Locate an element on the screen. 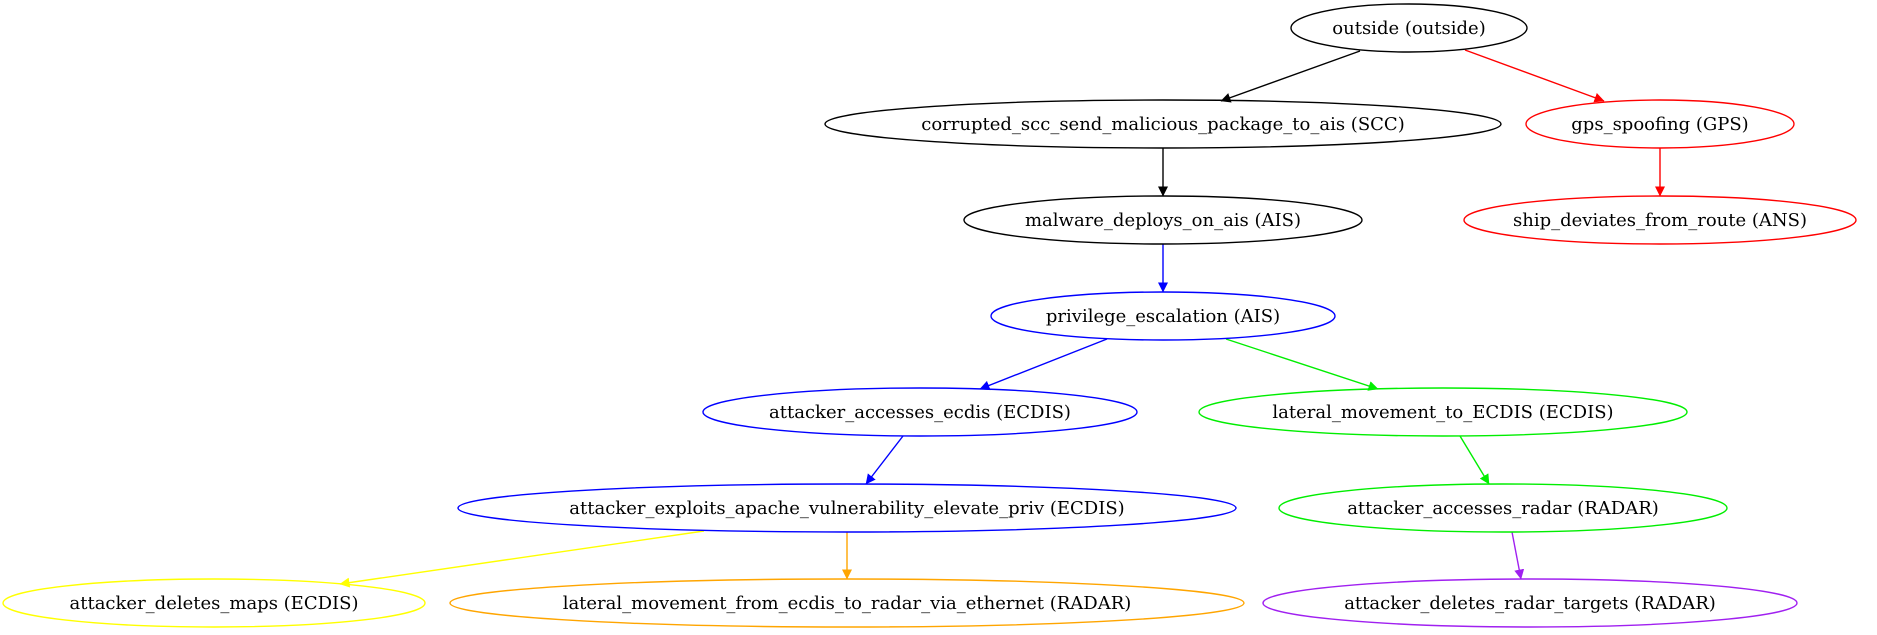 This screenshot has height=635, width=1877. node-gps: gps_spoofing (GPS) is located at coordinates (1660, 124).